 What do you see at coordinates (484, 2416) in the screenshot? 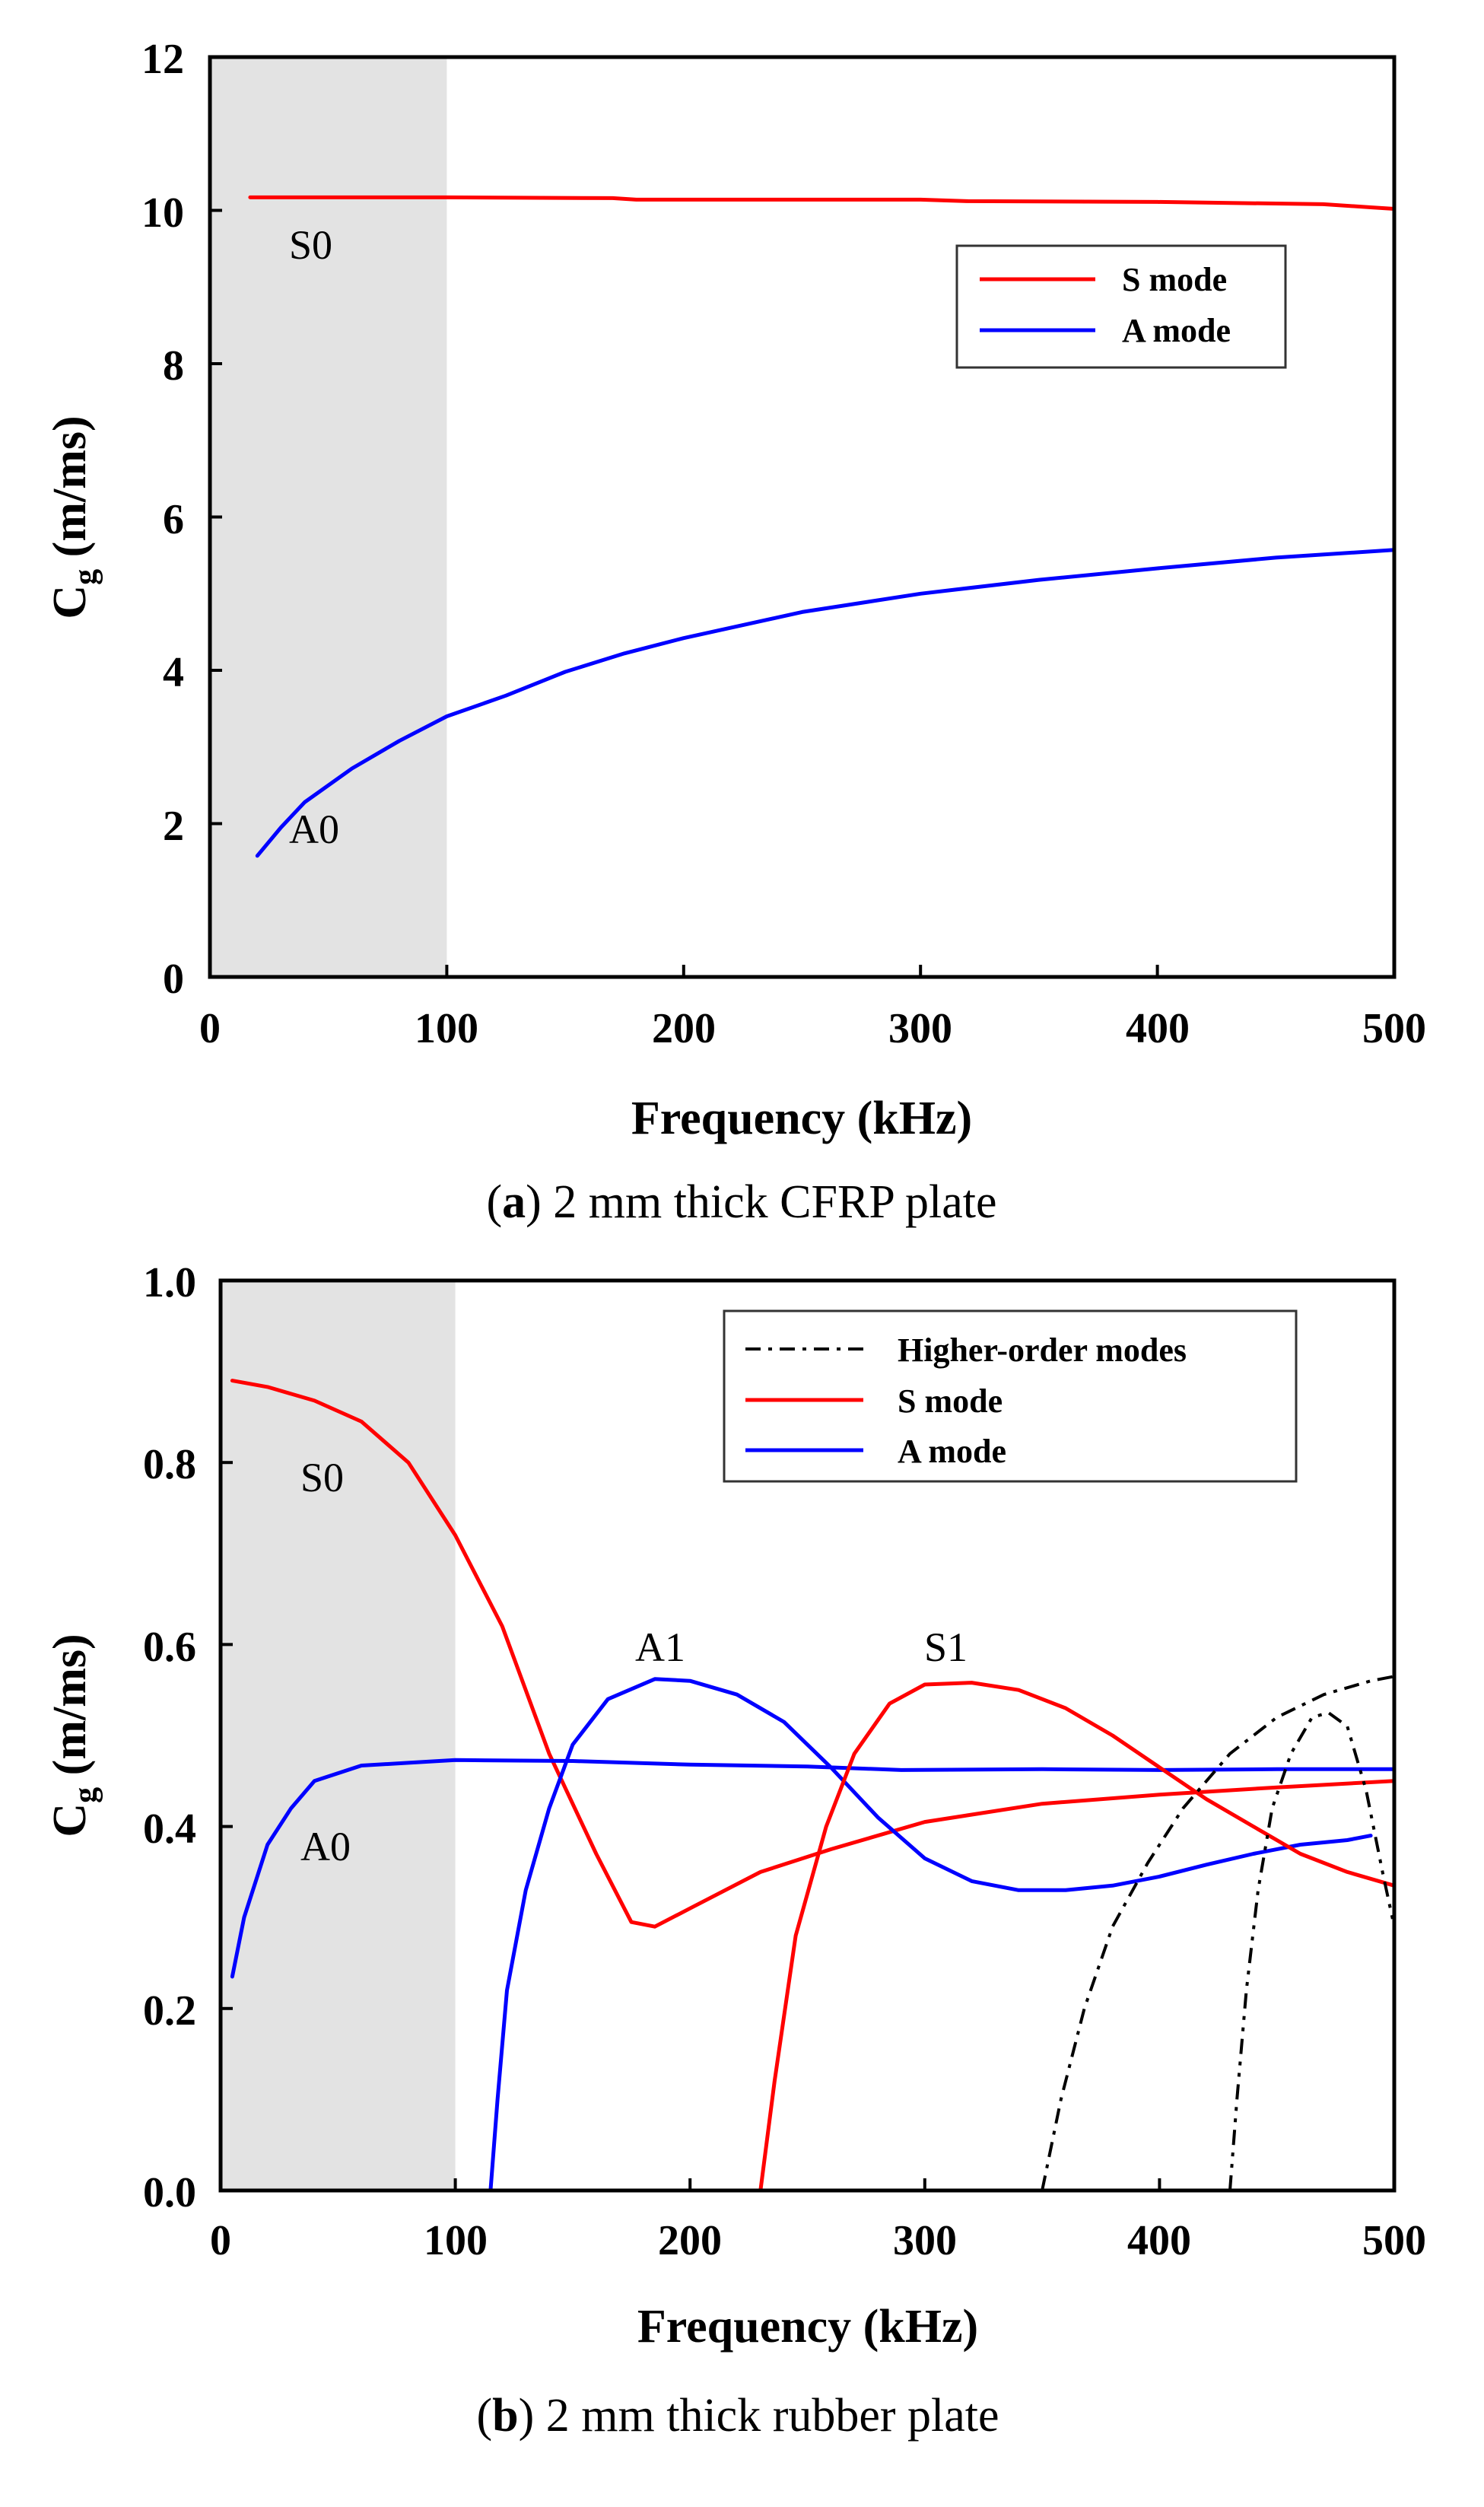
I see `panel-b-caption-open: (` at bounding box center [484, 2416].